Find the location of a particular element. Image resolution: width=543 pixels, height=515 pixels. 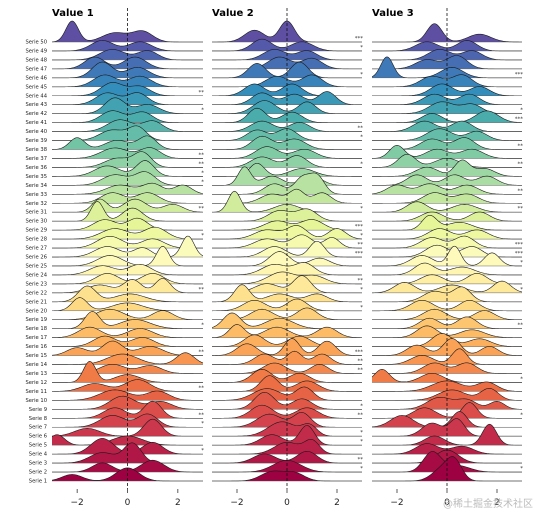

x-tick-label: 0 is located at coordinates (287, 503).